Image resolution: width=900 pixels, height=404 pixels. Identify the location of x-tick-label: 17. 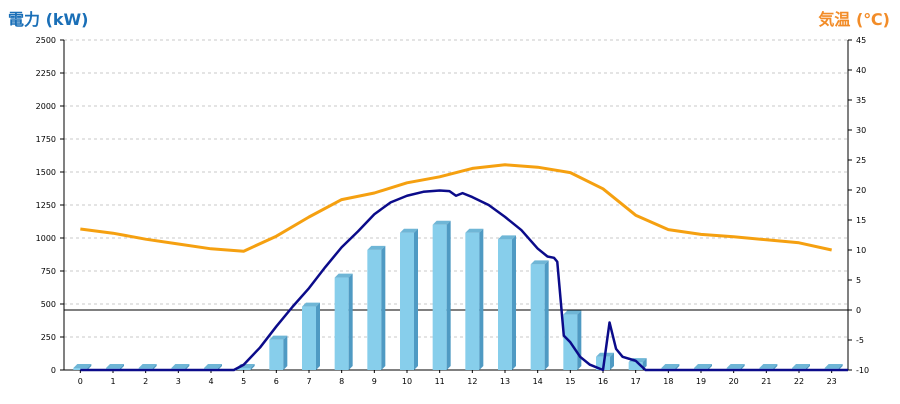
(636, 381).